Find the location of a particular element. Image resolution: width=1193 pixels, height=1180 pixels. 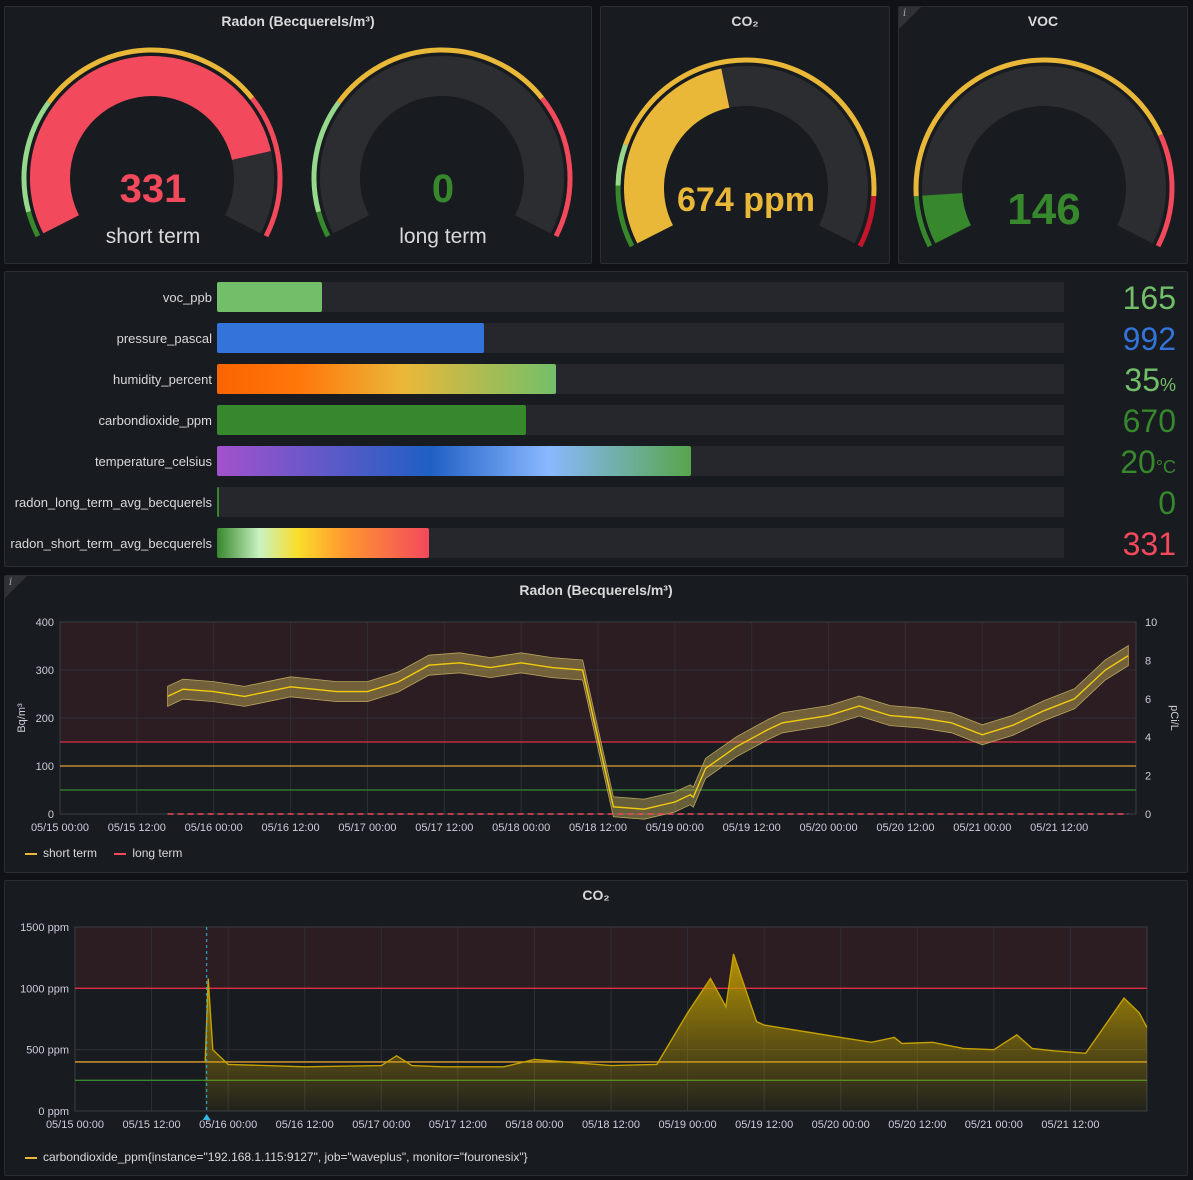

bar-label: voc_ppb is located at coordinates (187, 297).